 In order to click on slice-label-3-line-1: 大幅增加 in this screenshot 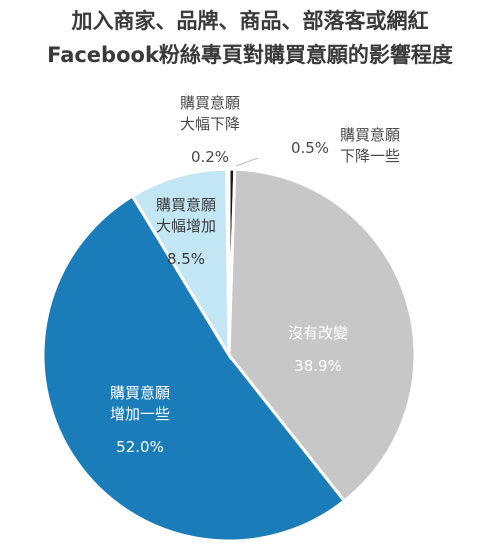, I will do `click(186, 226)`.